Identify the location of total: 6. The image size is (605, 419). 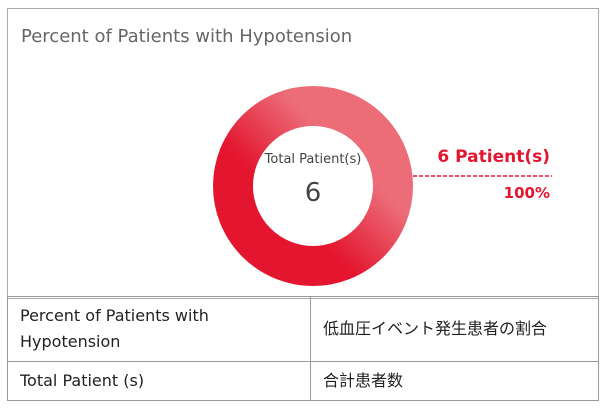
(313, 193).